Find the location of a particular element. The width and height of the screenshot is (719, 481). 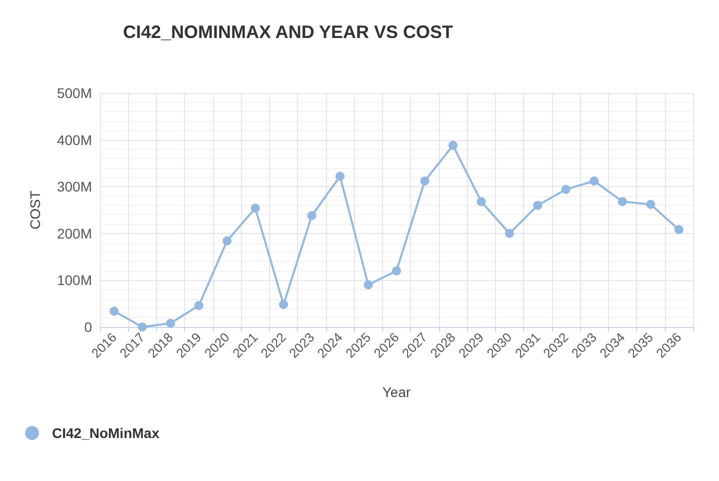

legend-label: CI42_NoMinMax is located at coordinates (106, 433).